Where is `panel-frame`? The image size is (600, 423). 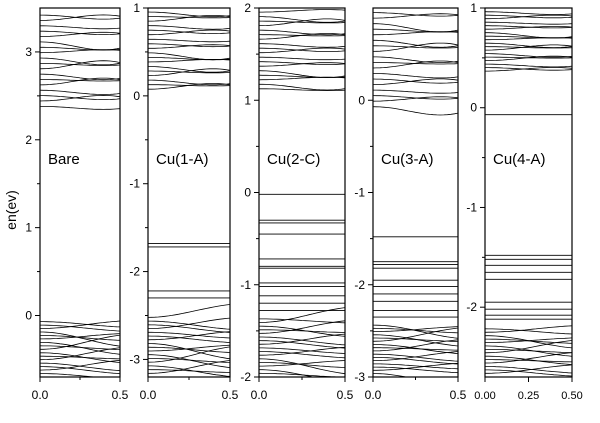 panel-frame is located at coordinates (528, 192).